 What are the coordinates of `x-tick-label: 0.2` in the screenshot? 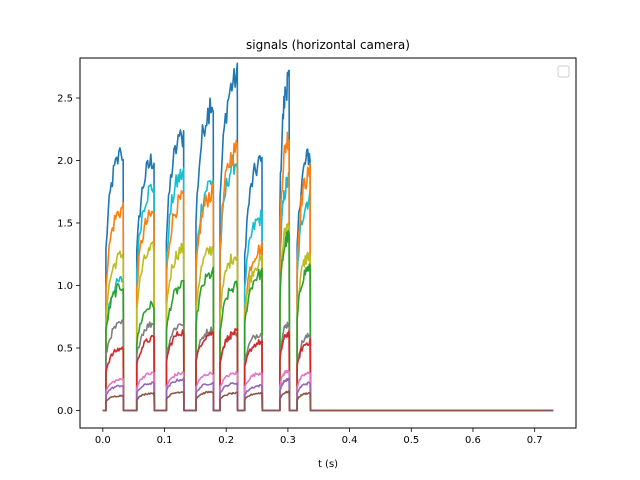 It's located at (226, 440).